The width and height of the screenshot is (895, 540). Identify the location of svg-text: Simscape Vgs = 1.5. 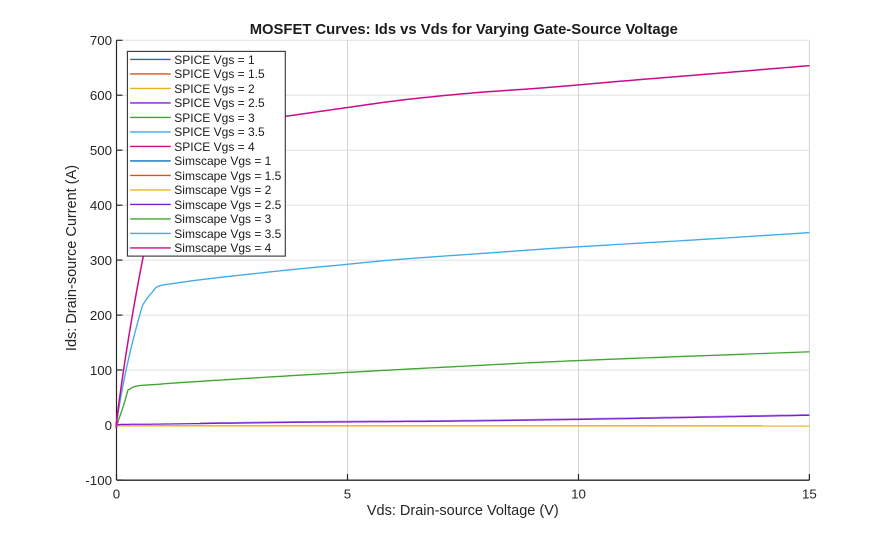
(227, 176).